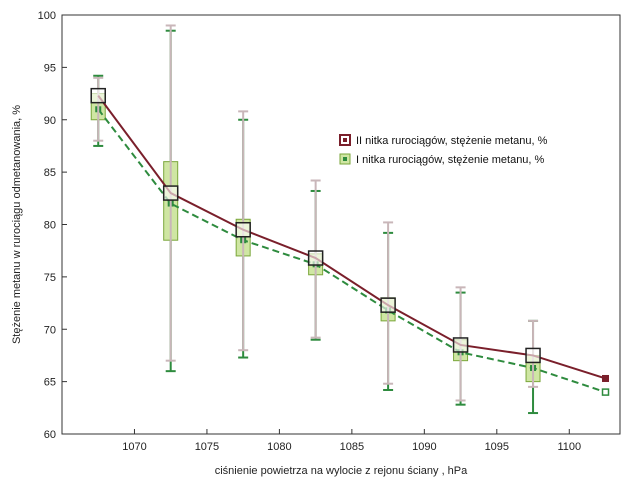  Describe the element at coordinates (345, 159) in the screenshot. I see `legend-marker-series-i-dot` at that location.